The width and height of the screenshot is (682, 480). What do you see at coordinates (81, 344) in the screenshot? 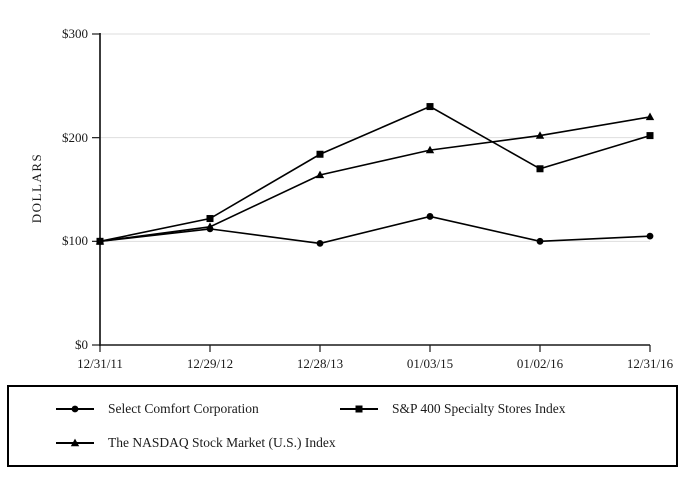
I see `y-tick-label-0: $0` at bounding box center [81, 344].